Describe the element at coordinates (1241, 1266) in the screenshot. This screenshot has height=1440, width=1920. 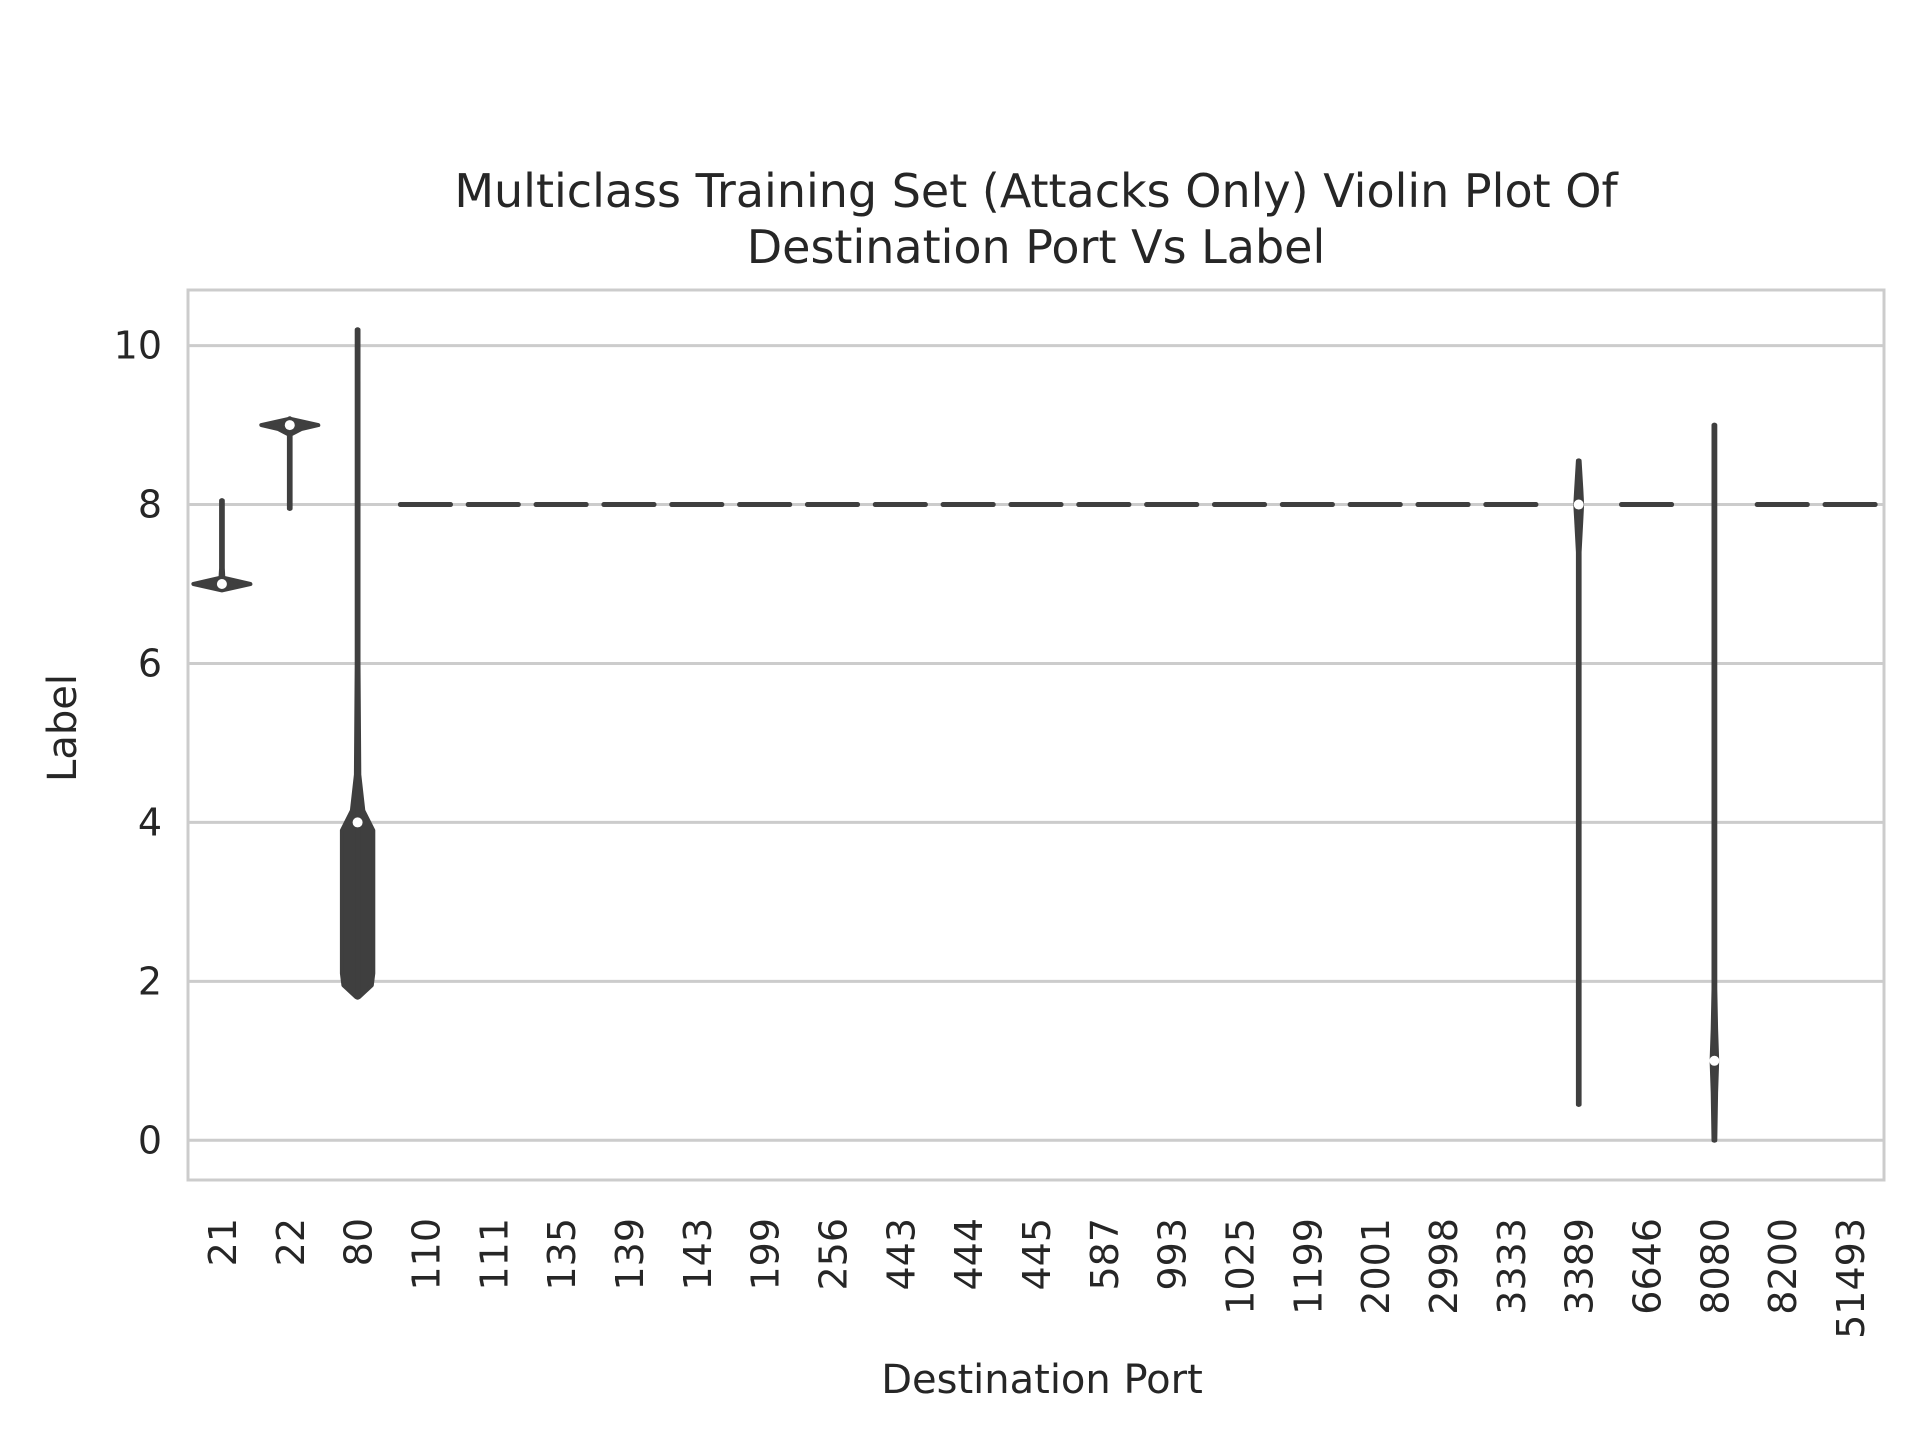
I see `x-tick-label-1025: 1025` at that location.